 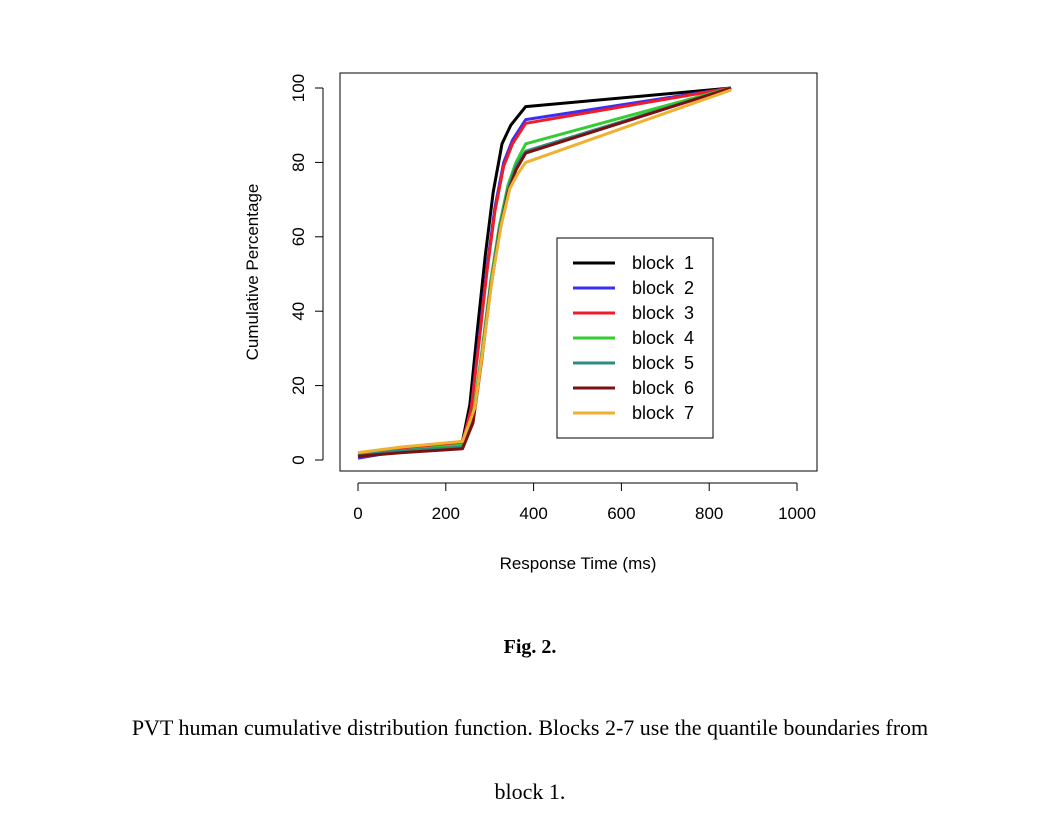 What do you see at coordinates (584, 502) in the screenshot?
I see `x-axis: 0 200 400 600 800 1000` at bounding box center [584, 502].